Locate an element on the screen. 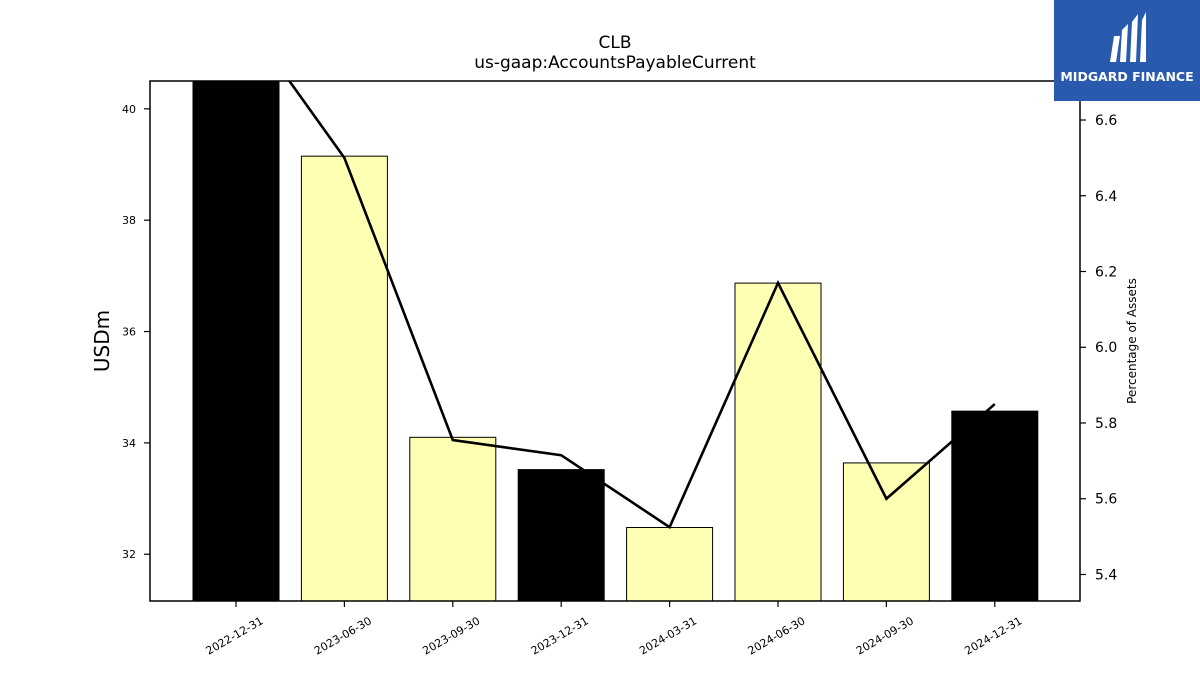 The width and height of the screenshot is (1200, 675). y2-tick-label: 6.2 is located at coordinates (1106, 273).